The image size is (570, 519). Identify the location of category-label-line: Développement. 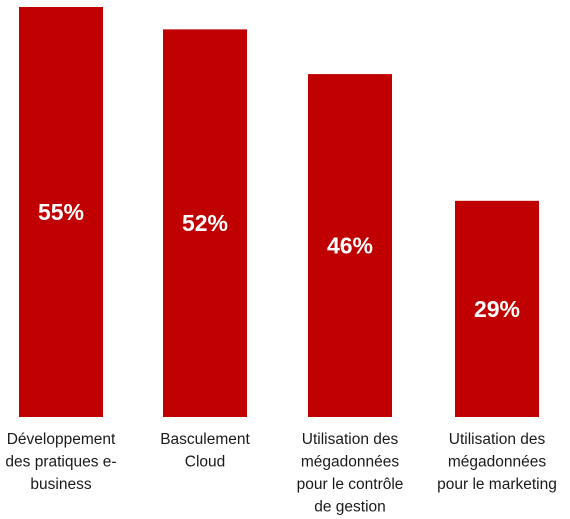
(61, 439).